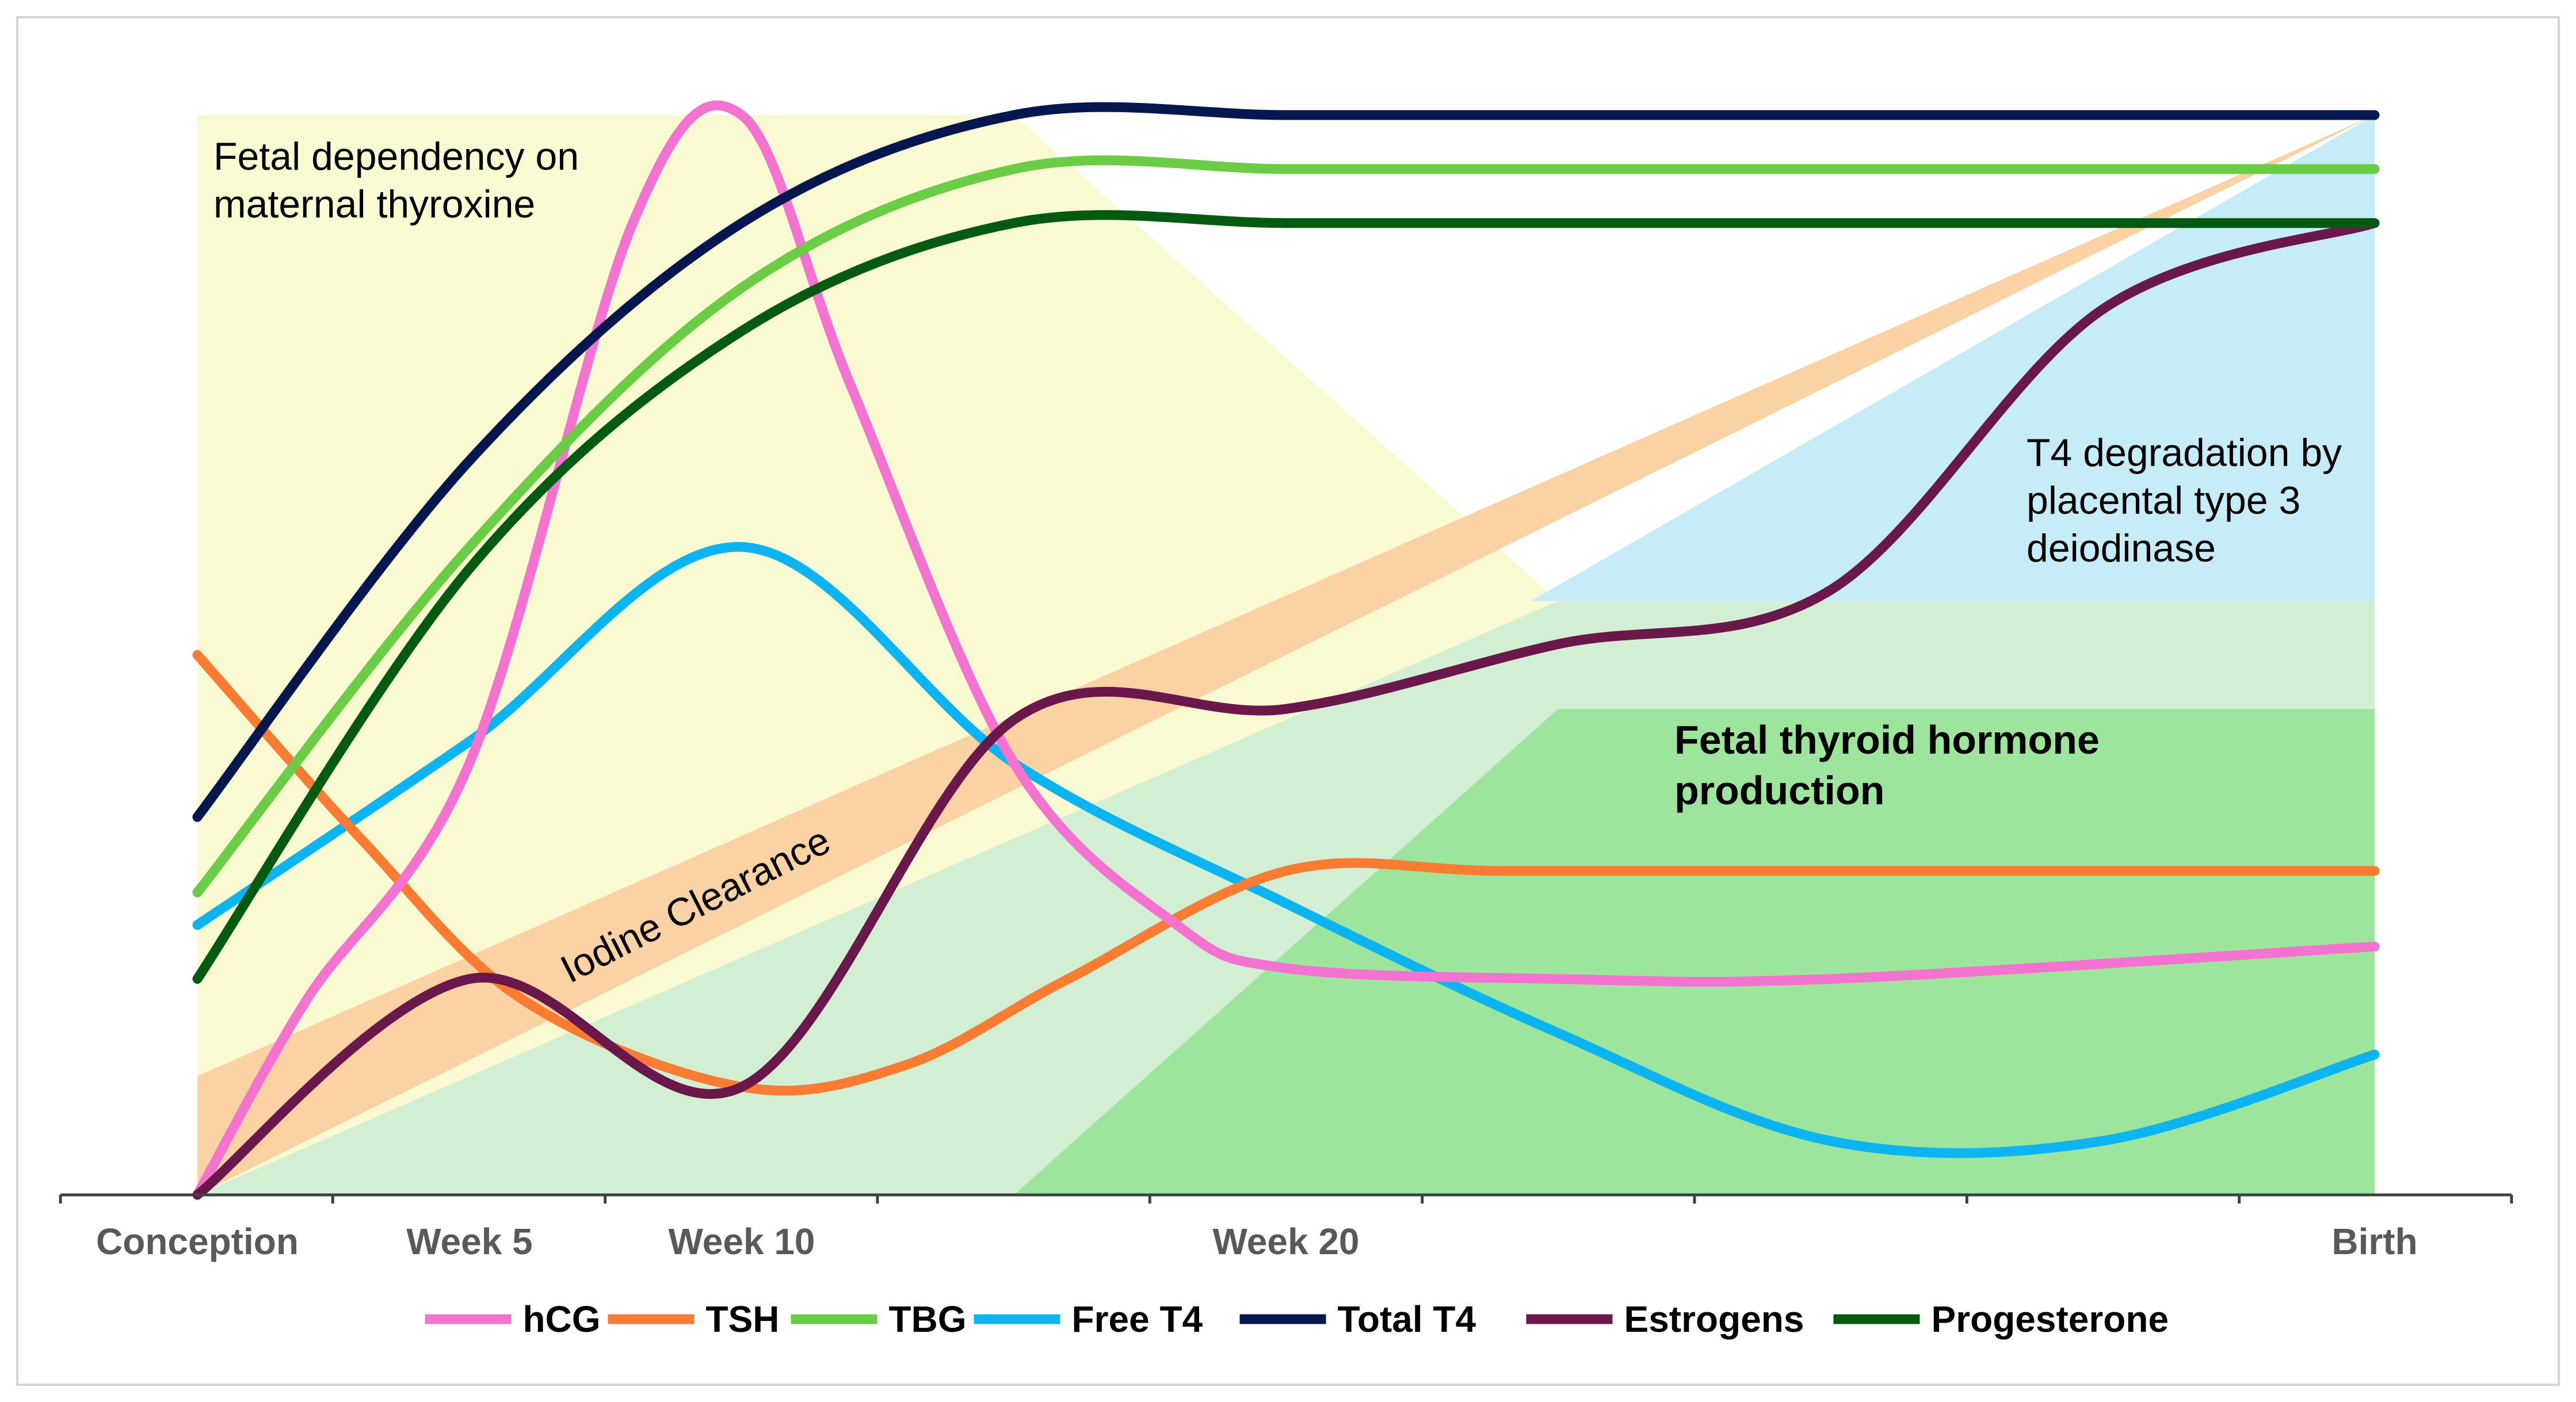 The height and width of the screenshot is (1402, 2576). I want to click on fetal-dependency-text: Fetal dependency on maternal thyroxine, so click(396, 180).